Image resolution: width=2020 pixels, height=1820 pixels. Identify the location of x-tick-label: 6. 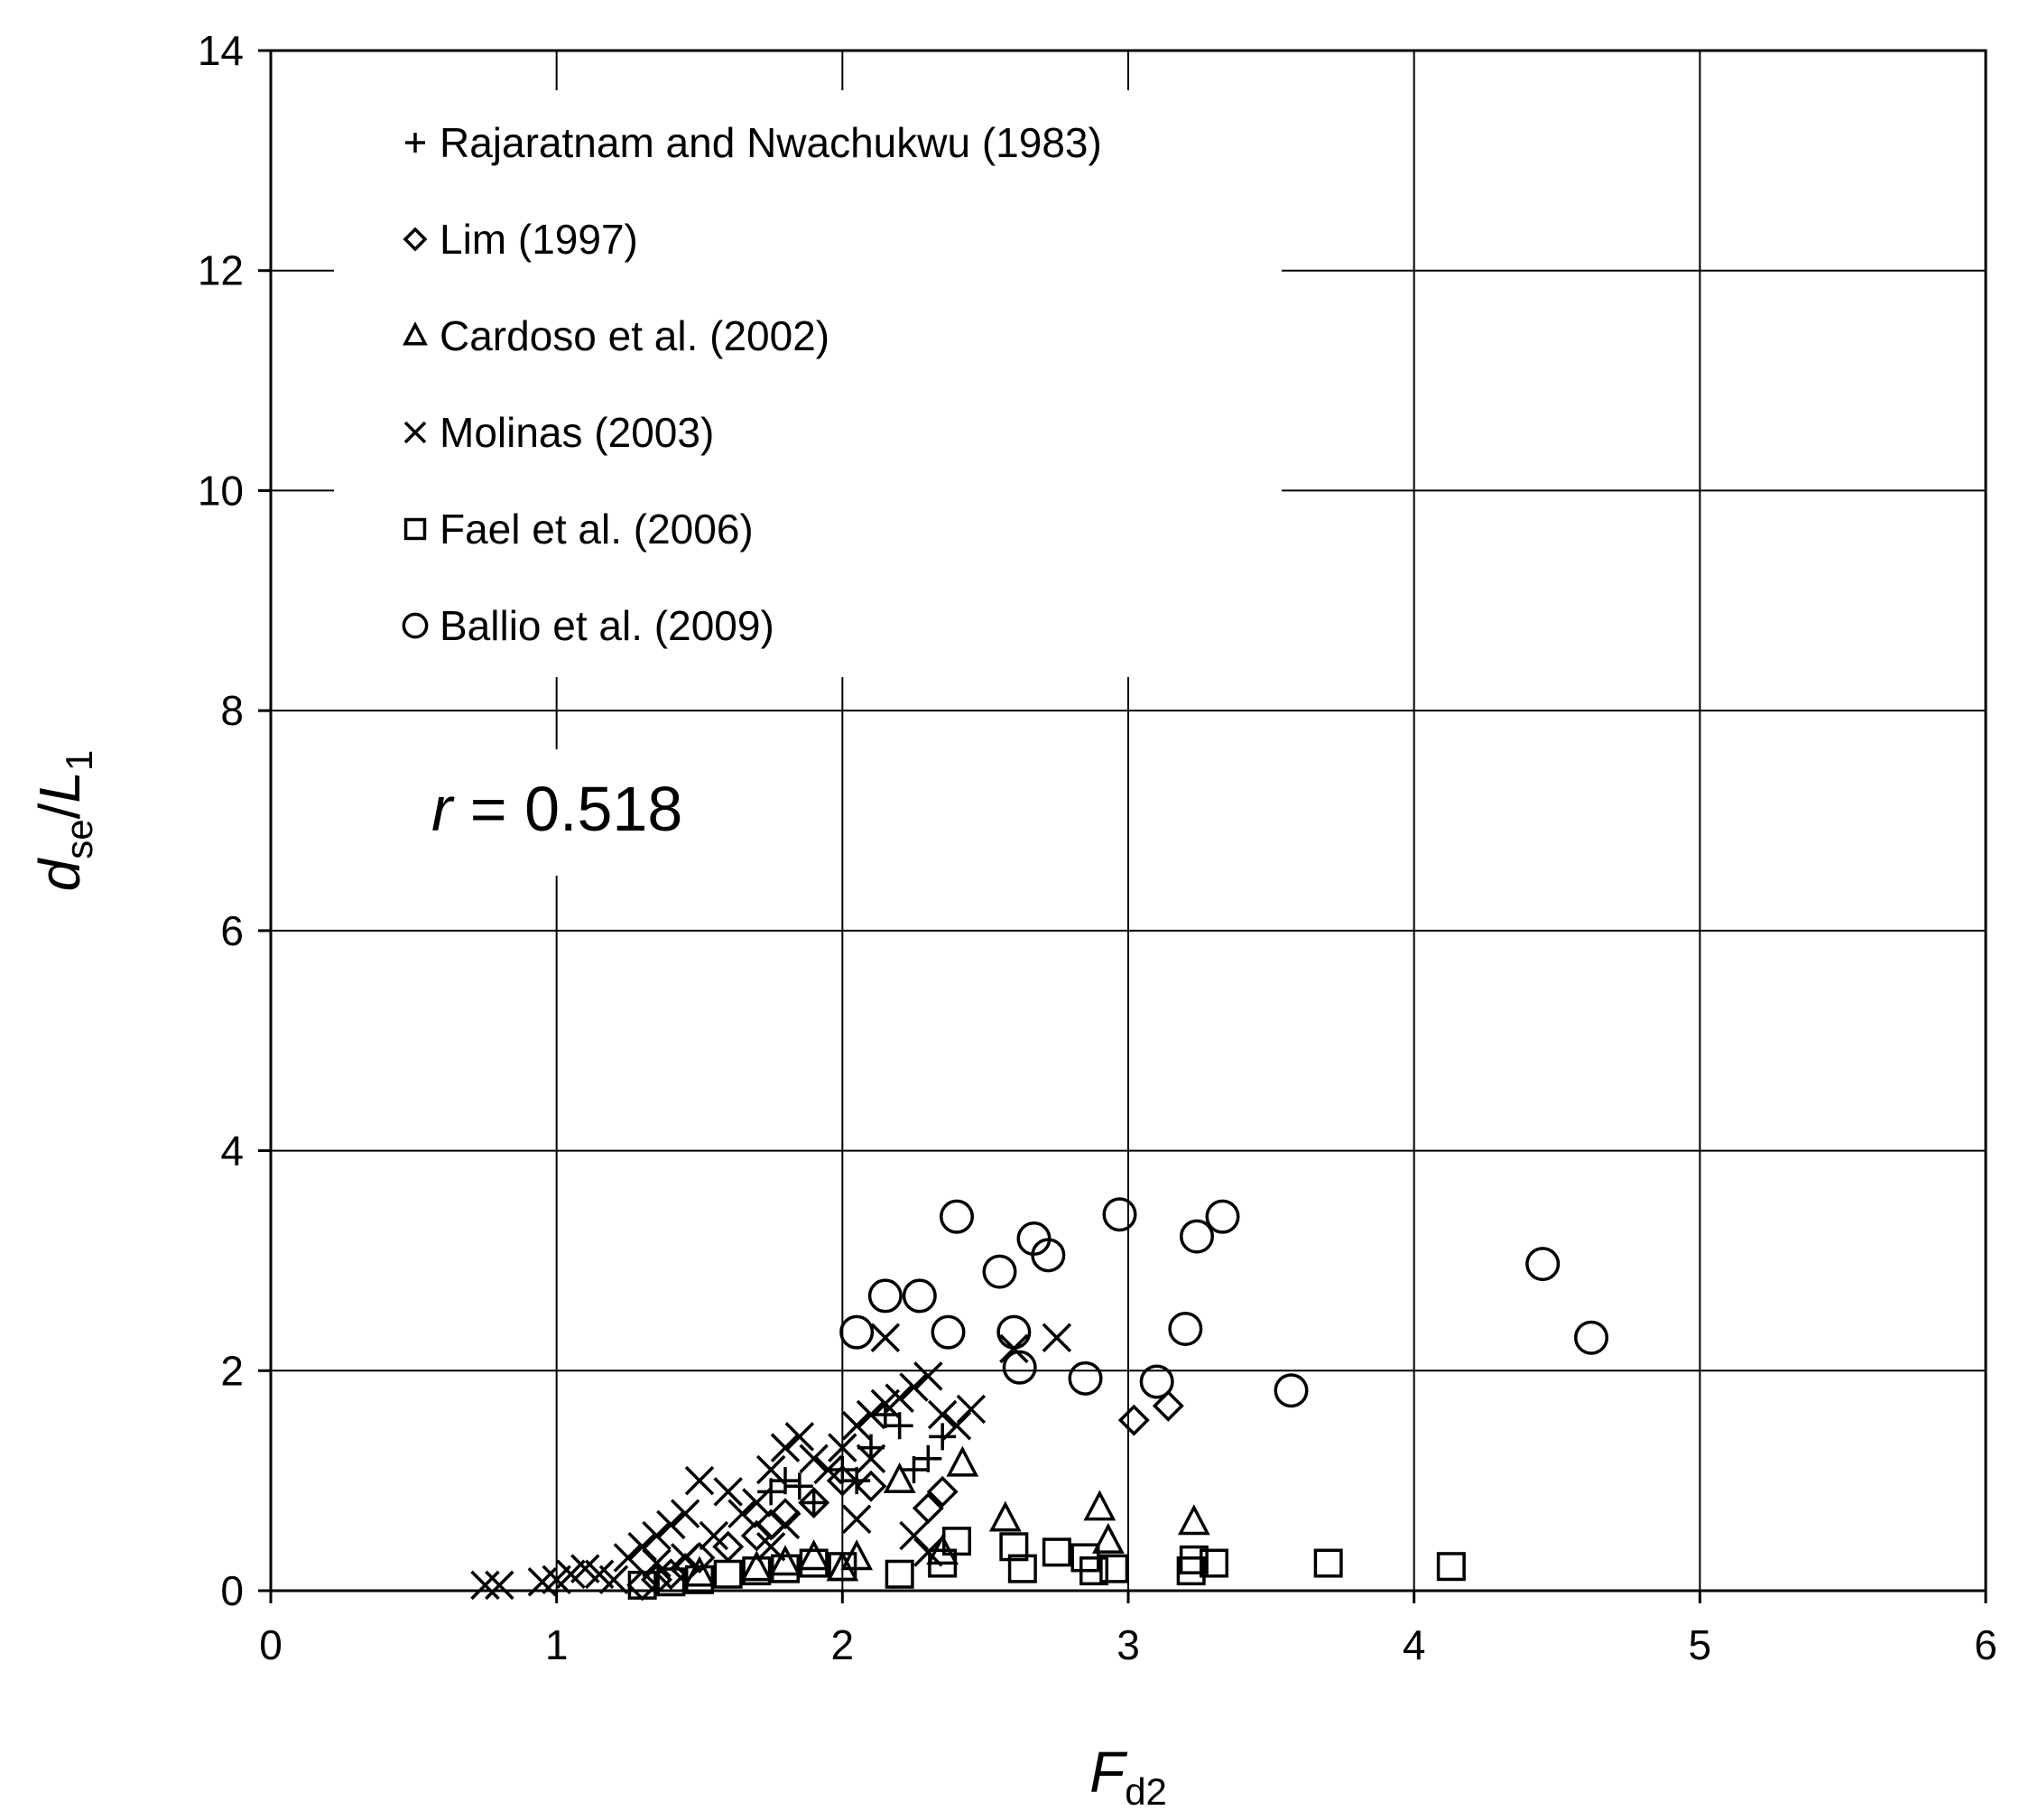
(1985, 1645).